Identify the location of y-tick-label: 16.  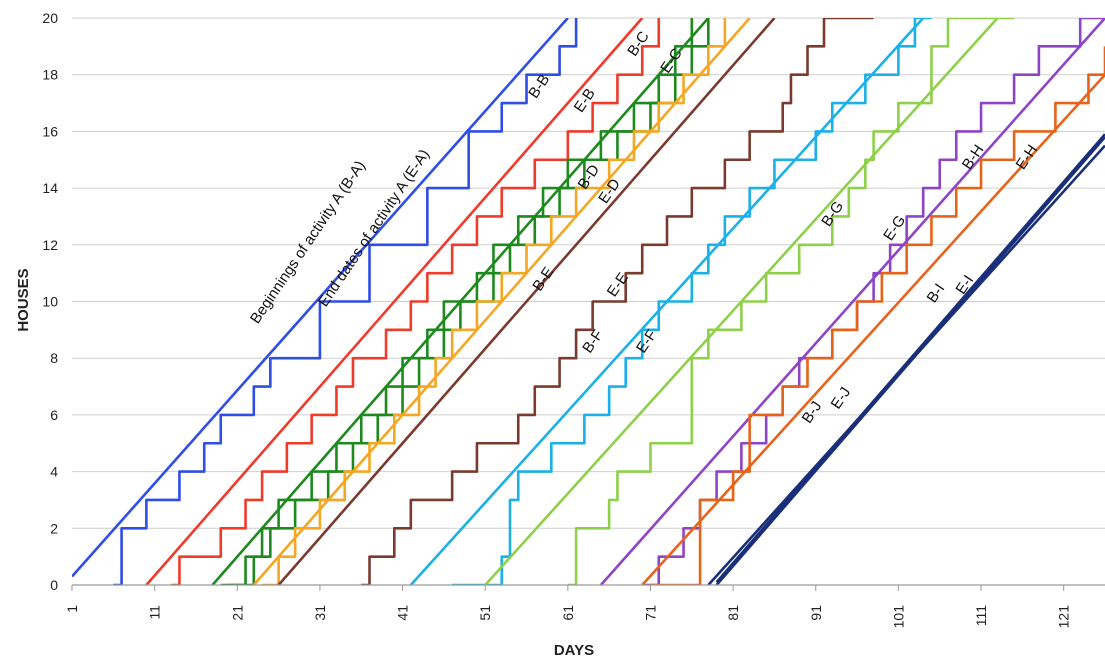
(50, 131).